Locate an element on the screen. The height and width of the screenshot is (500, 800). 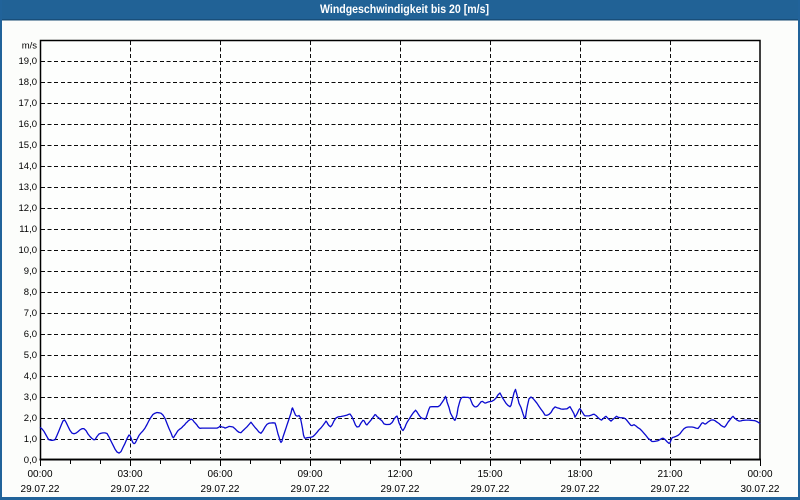
svg-text: 11,0 is located at coordinates (28, 229).